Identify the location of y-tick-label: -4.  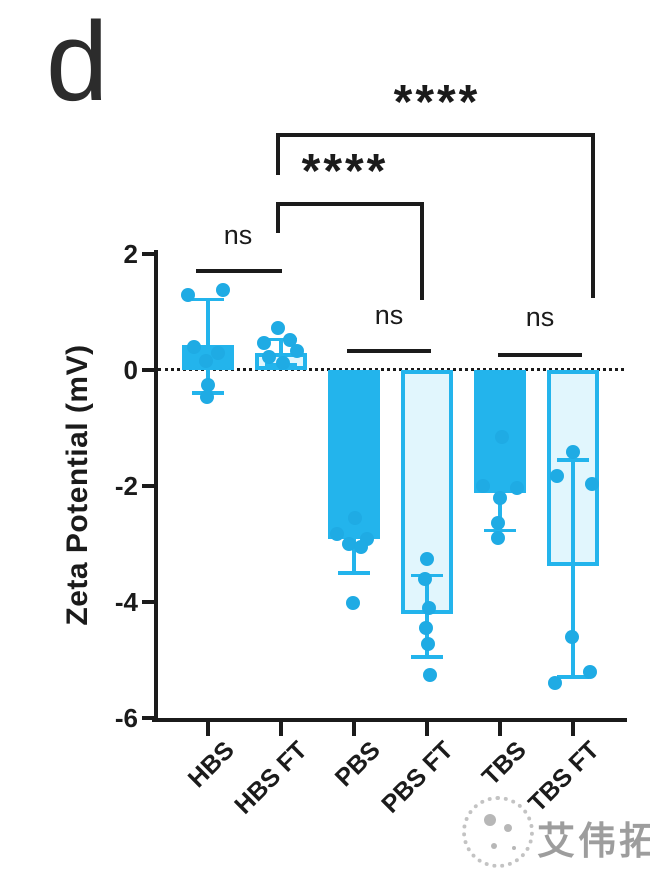
(126, 602).